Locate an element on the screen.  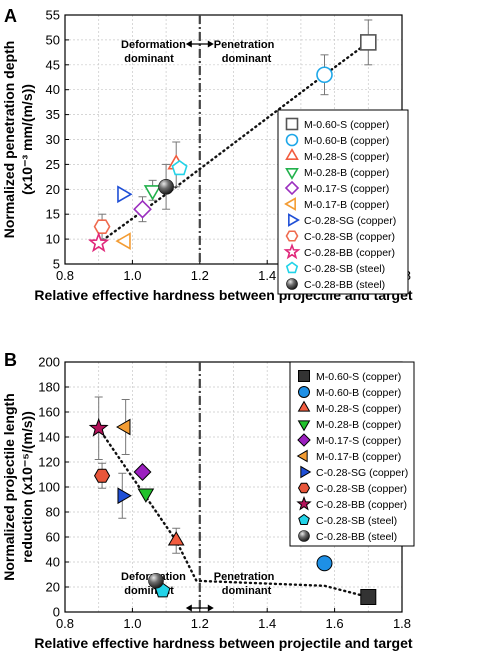
penetration-label-line2: dominant is located at coordinates (247, 59).